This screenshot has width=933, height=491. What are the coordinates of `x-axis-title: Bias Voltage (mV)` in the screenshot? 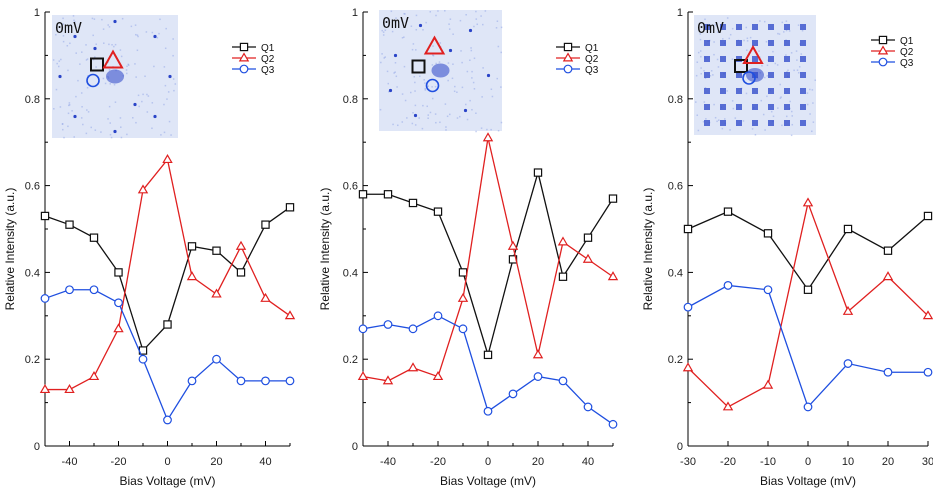 It's located at (167, 481).